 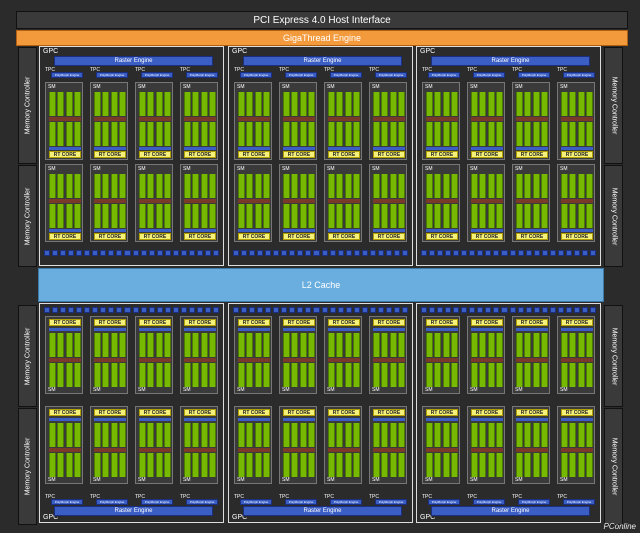 I want to click on memory-controller: Memory Controller, so click(x=613, y=466).